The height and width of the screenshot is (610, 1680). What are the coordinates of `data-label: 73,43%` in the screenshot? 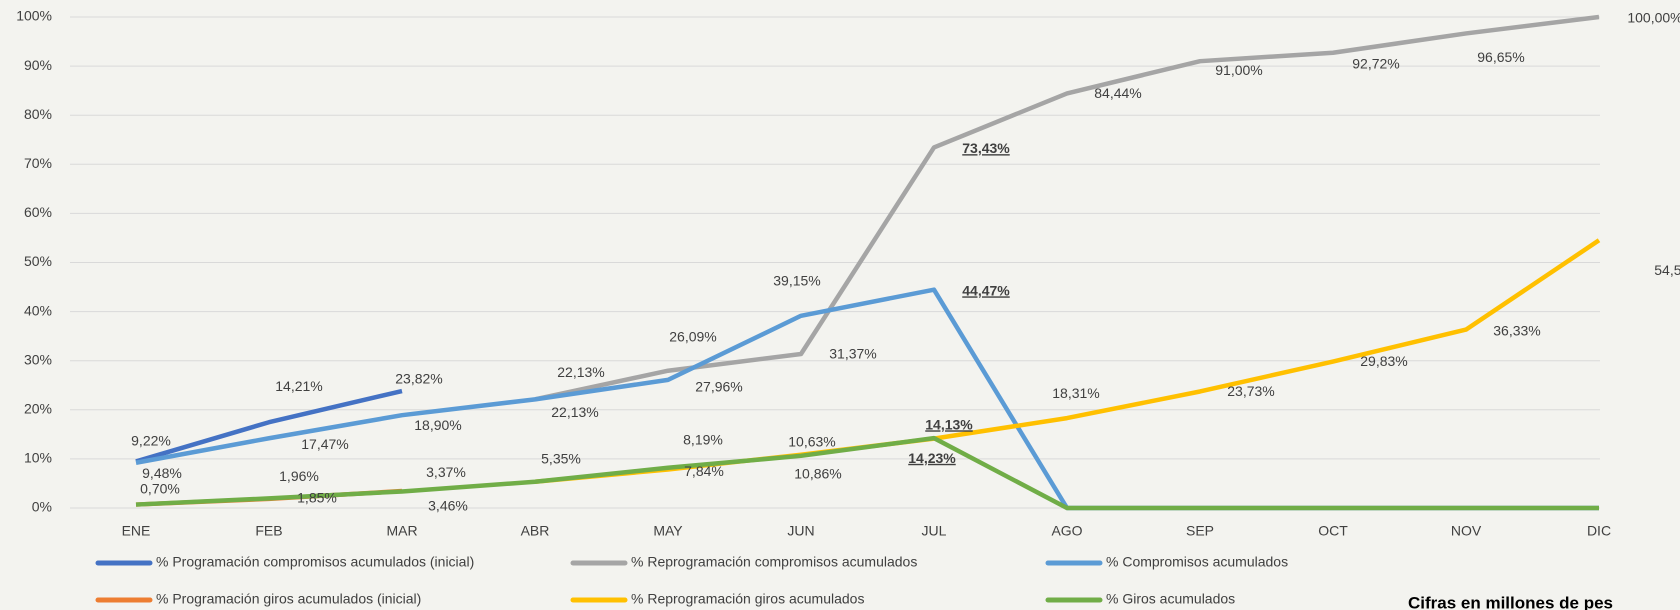 It's located at (986, 148).